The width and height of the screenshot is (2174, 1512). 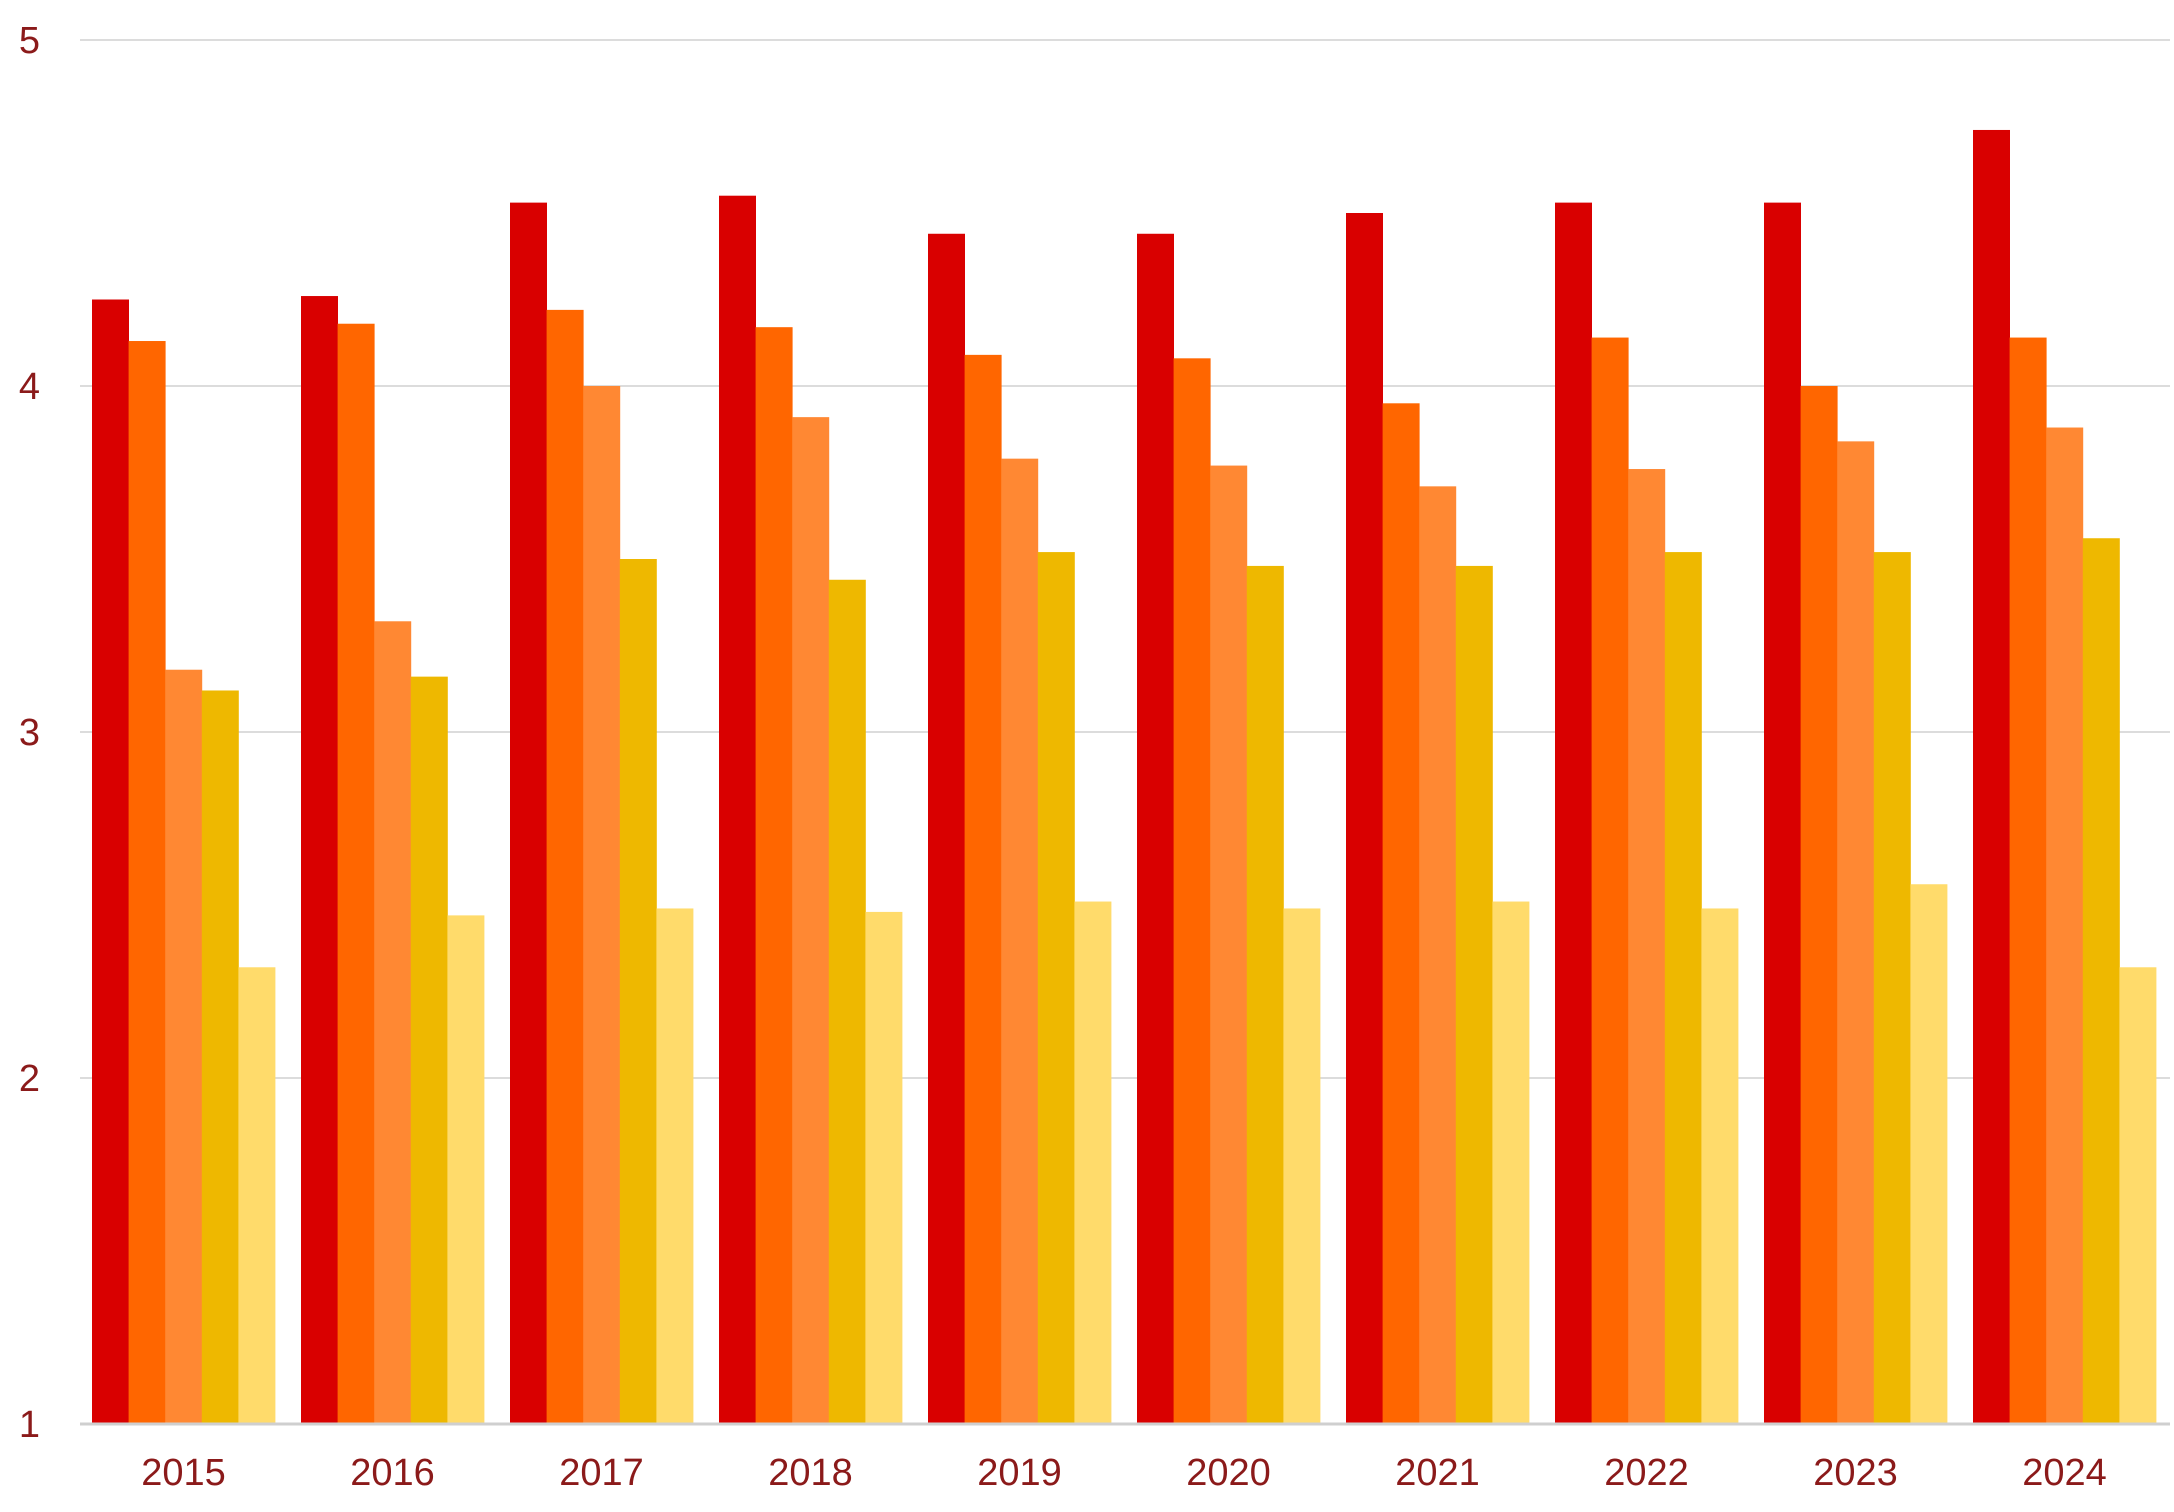 I want to click on bar-series-5-2024, so click(x=2138, y=1195).